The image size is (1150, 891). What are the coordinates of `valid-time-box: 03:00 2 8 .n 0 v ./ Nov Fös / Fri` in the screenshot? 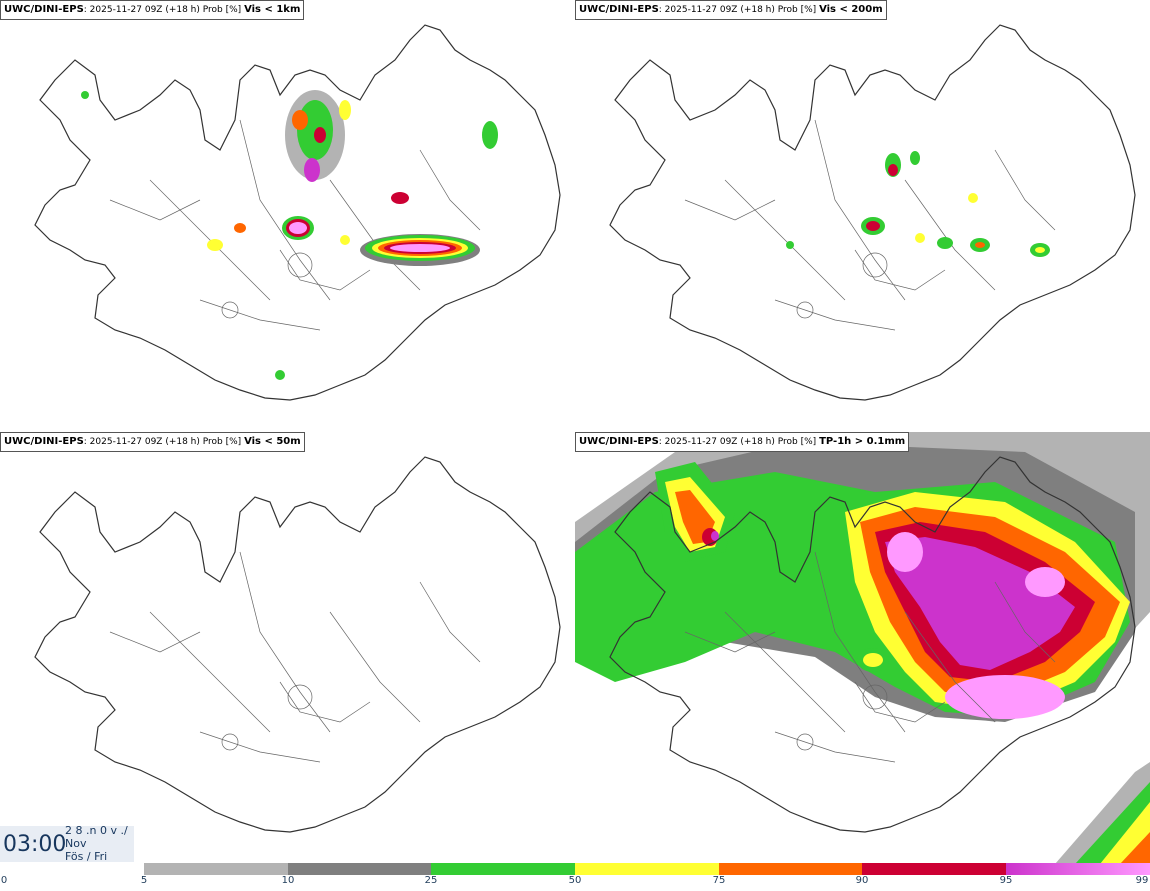 It's located at (67, 844).